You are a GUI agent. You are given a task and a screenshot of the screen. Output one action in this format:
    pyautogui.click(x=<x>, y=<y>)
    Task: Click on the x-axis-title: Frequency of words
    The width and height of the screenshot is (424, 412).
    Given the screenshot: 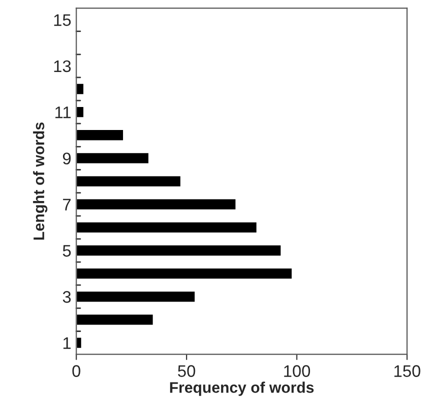 What is the action you would take?
    pyautogui.click(x=242, y=389)
    